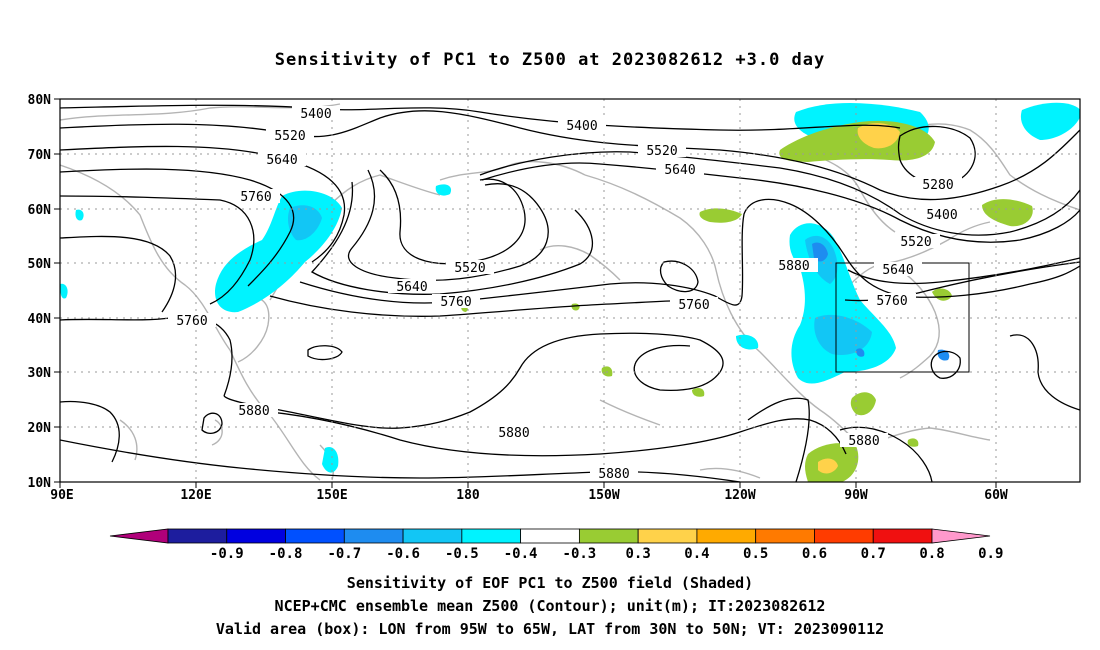  What do you see at coordinates (227, 554) in the screenshot?
I see `colorbar-label: -0.9` at bounding box center [227, 554].